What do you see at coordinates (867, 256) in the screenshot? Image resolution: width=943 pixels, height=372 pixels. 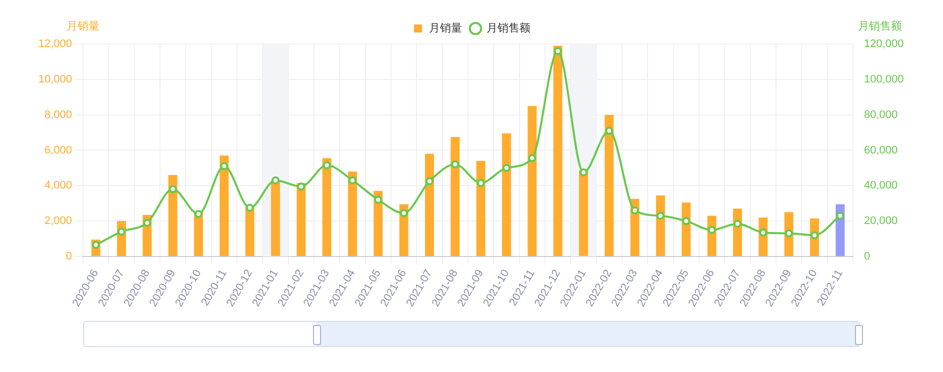 I see `y2-tick-label: 0` at bounding box center [867, 256].